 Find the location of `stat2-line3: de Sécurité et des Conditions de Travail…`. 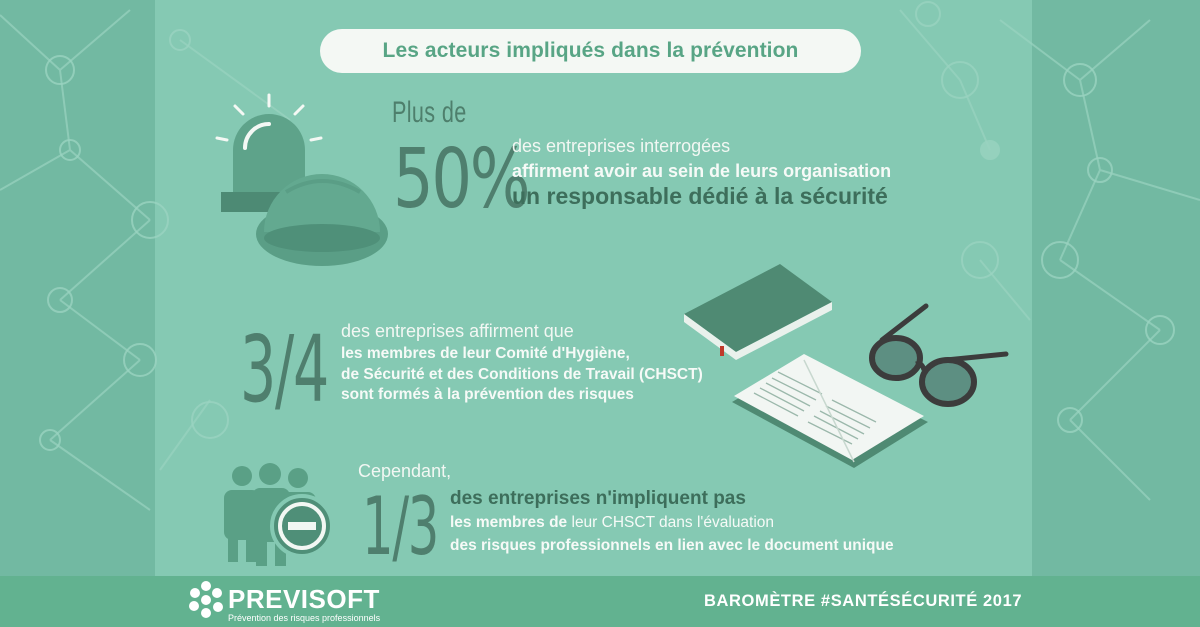

stat2-line3: de Sécurité et des Conditions de Travail… is located at coordinates (522, 374).